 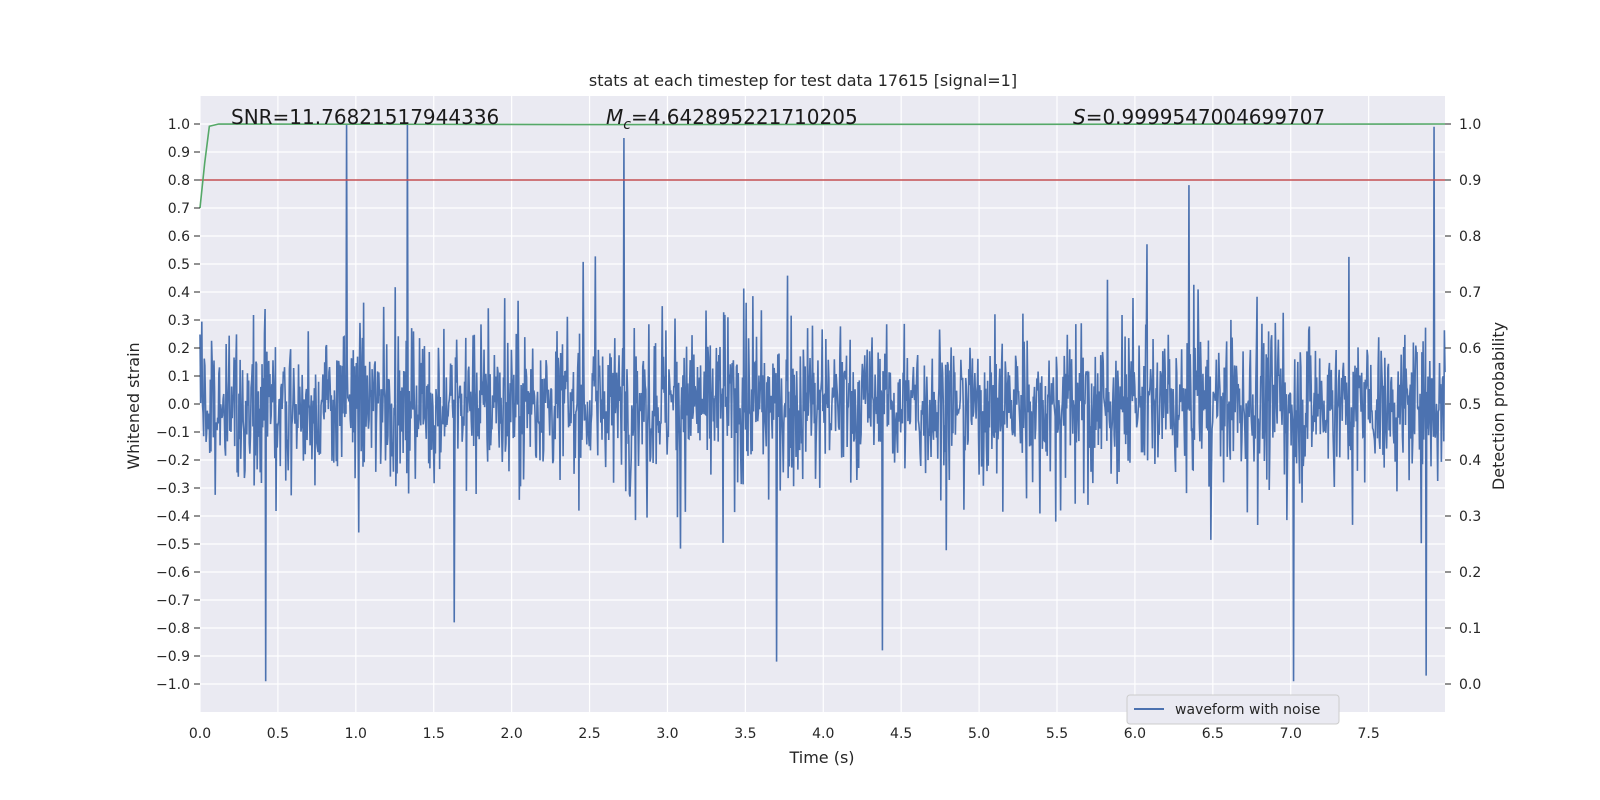 I want to click on y-tick-label: 0.0, so click(x=179, y=405).